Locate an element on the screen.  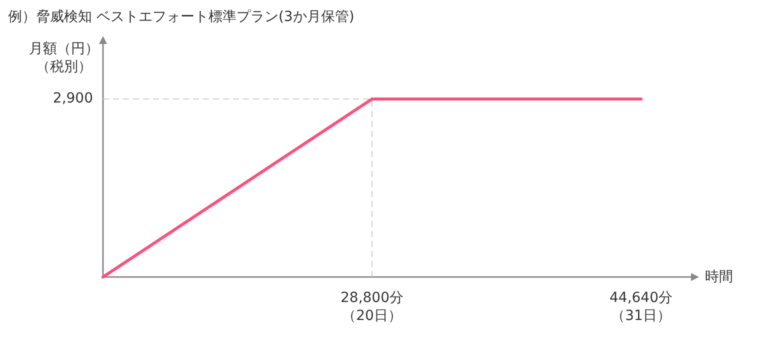
x-tick-label: 44,640分（31日） is located at coordinates (641, 307).